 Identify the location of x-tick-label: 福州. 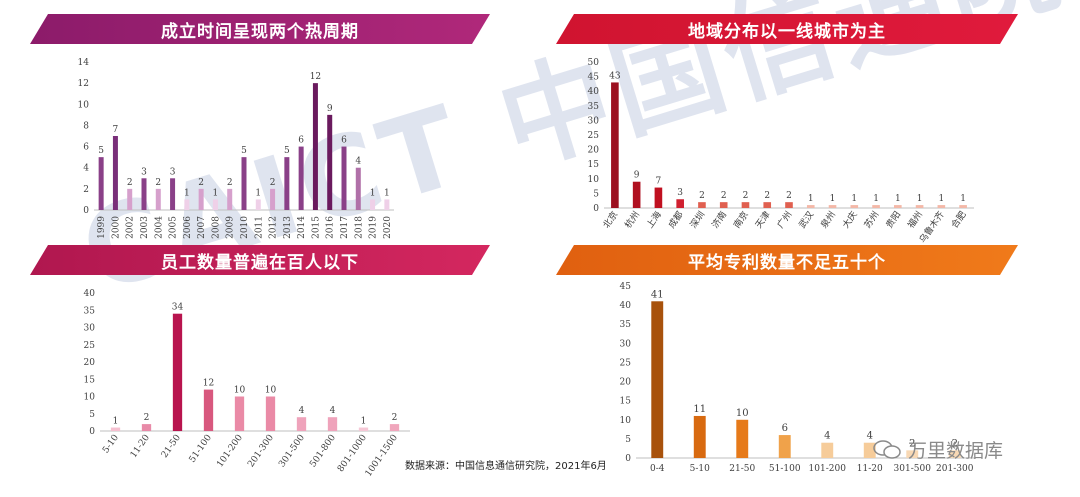
(915, 220).